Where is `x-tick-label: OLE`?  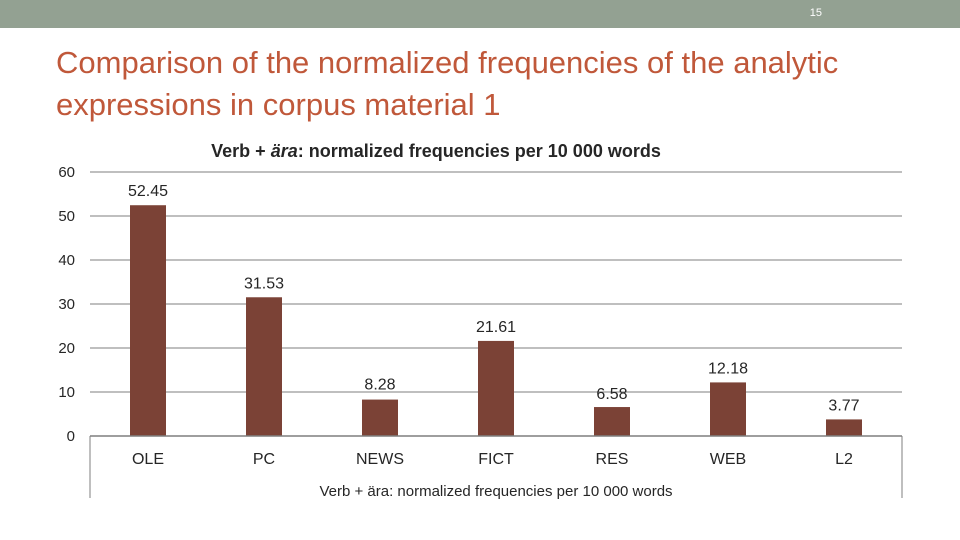 x-tick-label: OLE is located at coordinates (148, 459).